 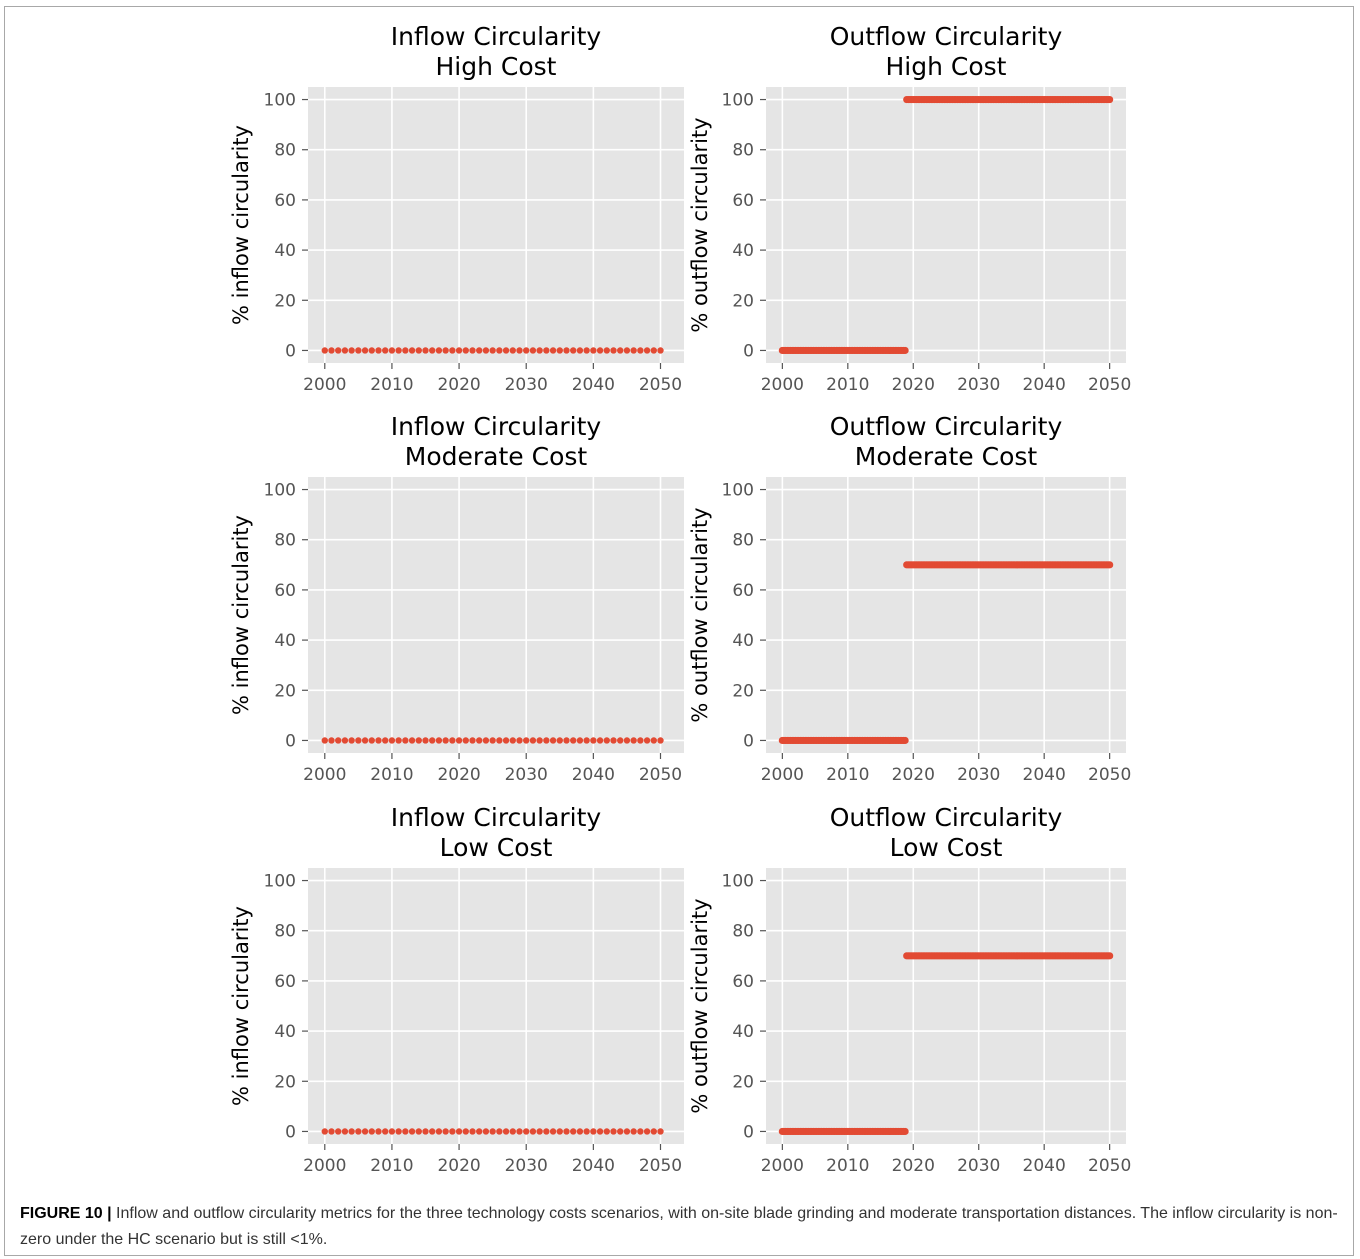 I want to click on chart-title-line: Outflow Circularity, so click(x=946, y=817).